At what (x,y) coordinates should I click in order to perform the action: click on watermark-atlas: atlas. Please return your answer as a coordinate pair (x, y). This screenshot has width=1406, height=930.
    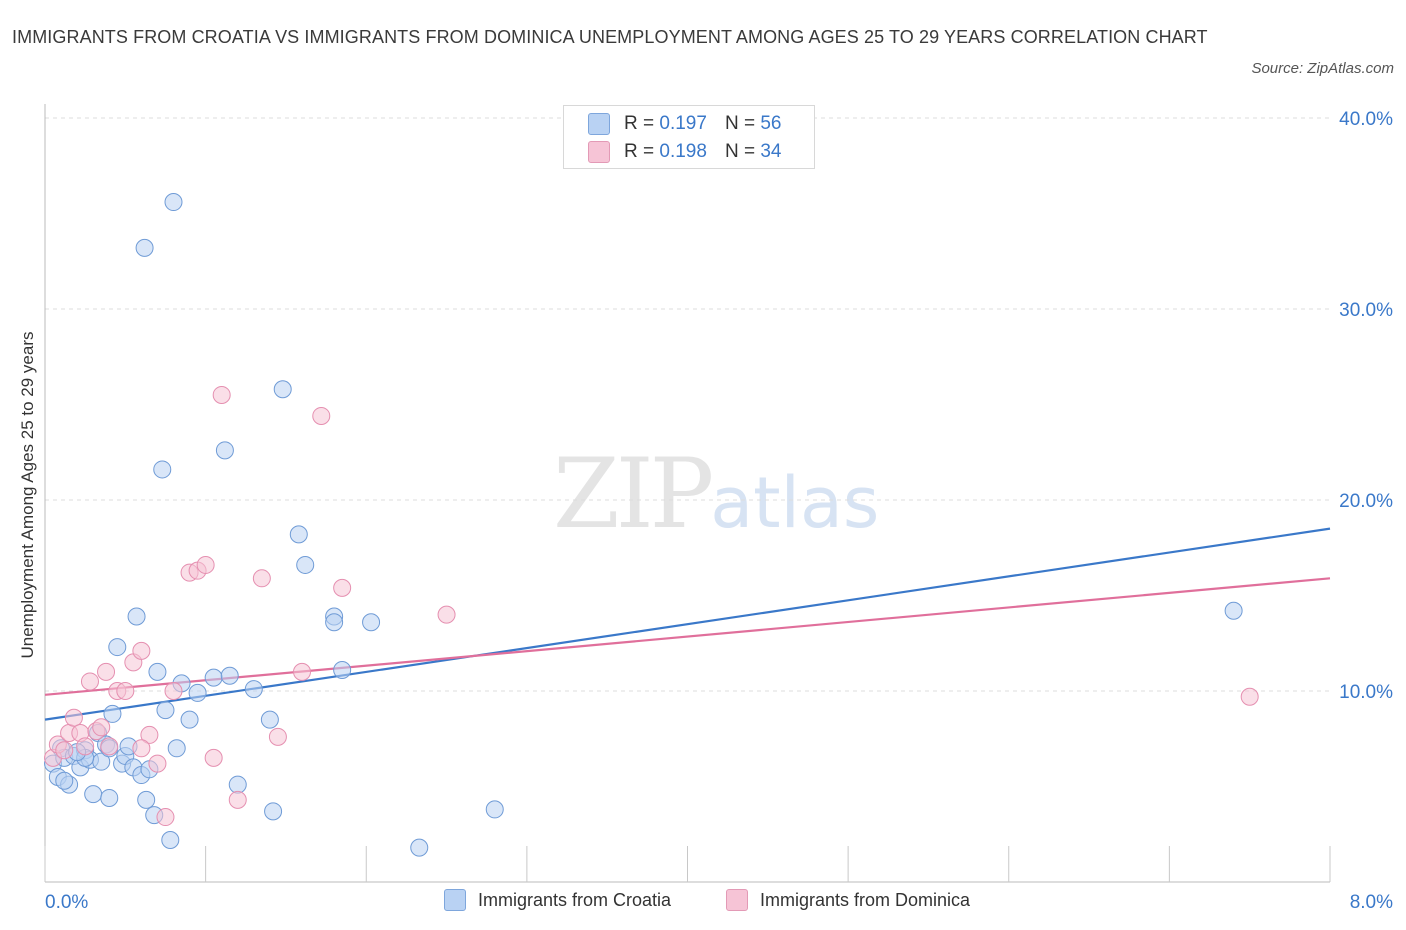
    Looking at the image, I should click on (795, 503).